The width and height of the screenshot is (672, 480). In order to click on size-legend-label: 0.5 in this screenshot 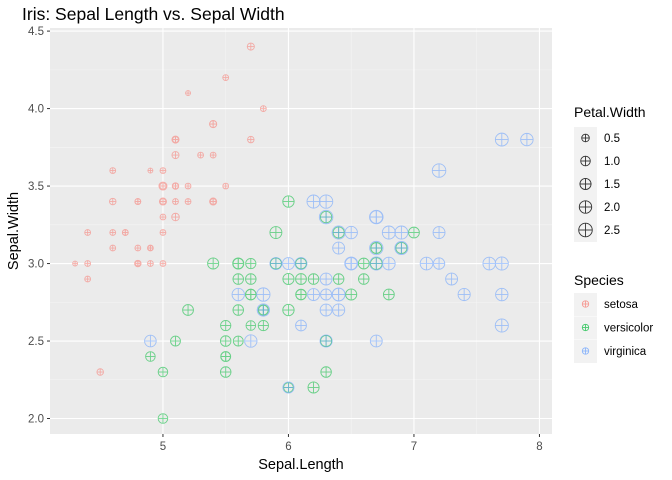, I will do `click(612, 139)`.